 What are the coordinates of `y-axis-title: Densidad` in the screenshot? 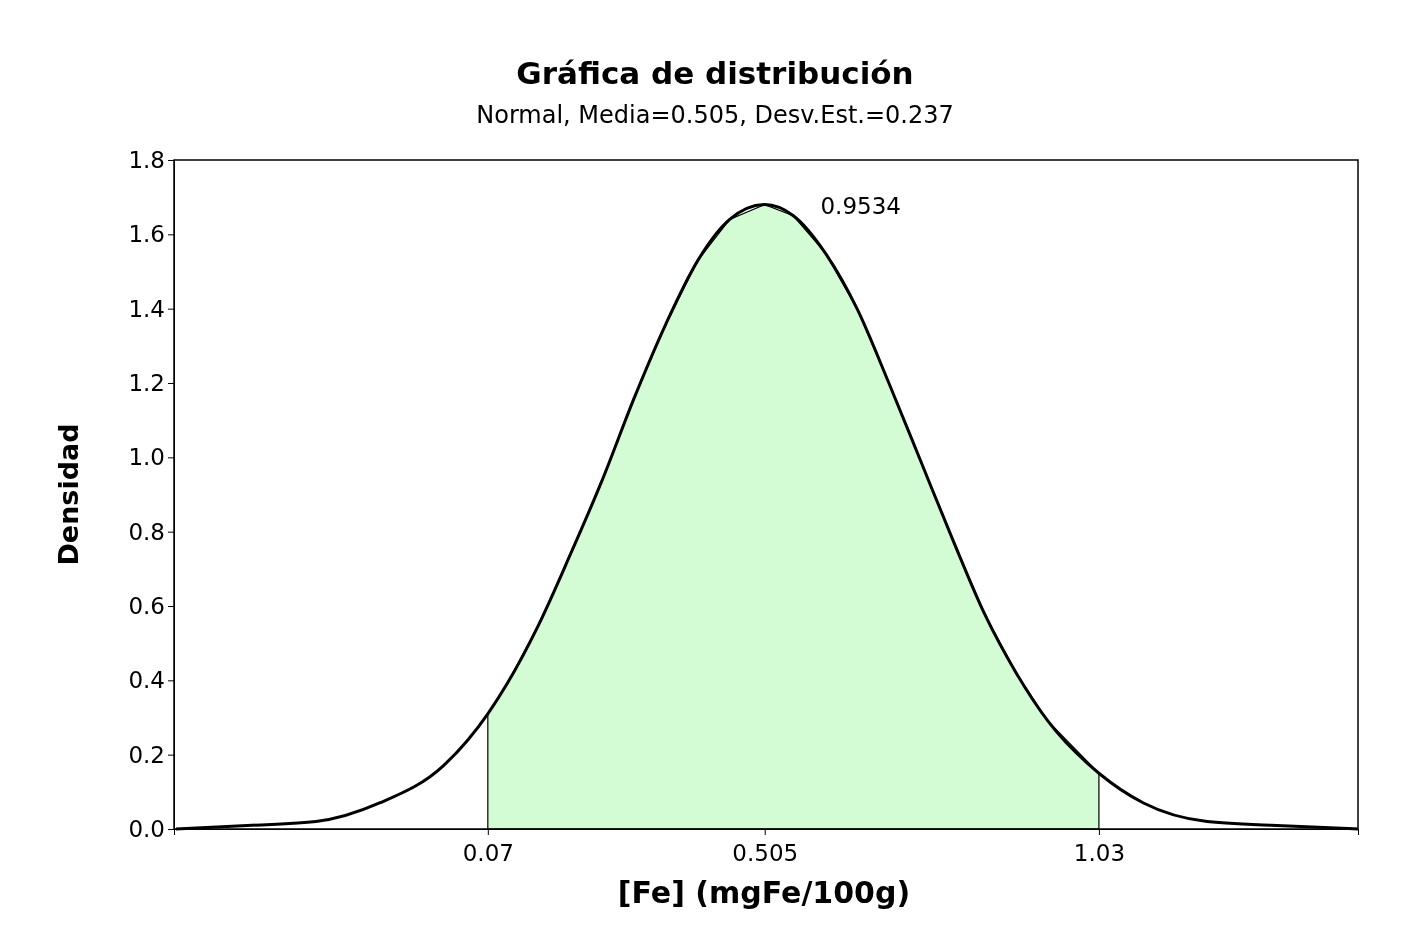 It's located at (68, 494).